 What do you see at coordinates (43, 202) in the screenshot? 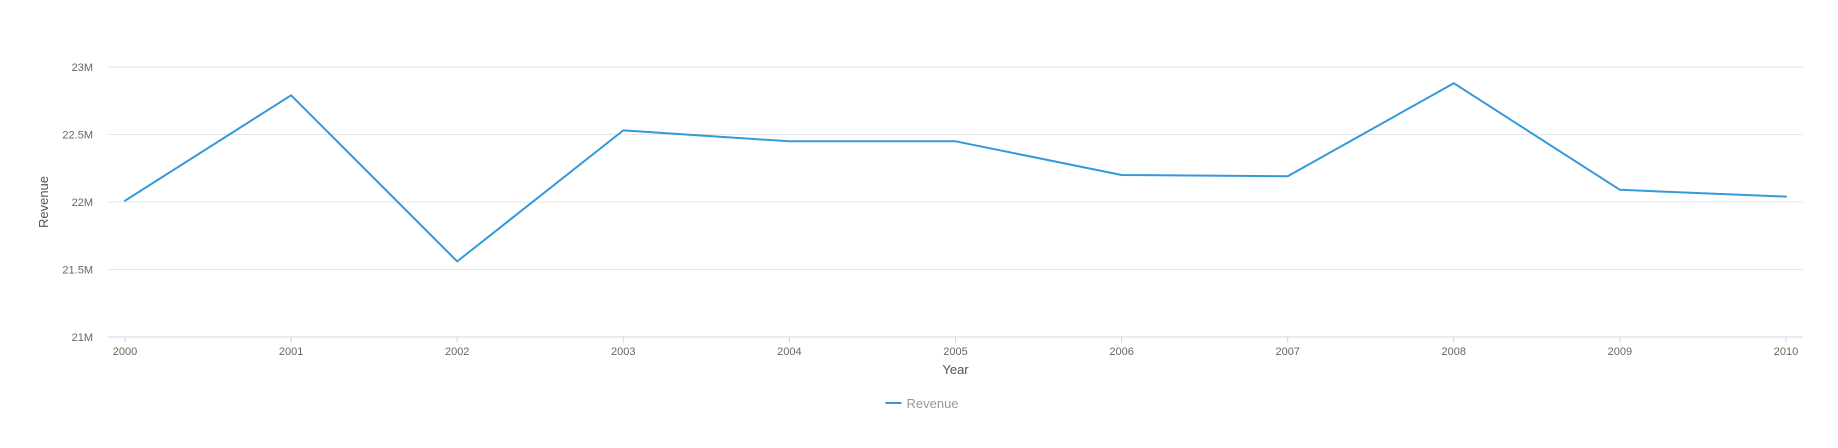
I see `y-axis-title: Revenue` at bounding box center [43, 202].